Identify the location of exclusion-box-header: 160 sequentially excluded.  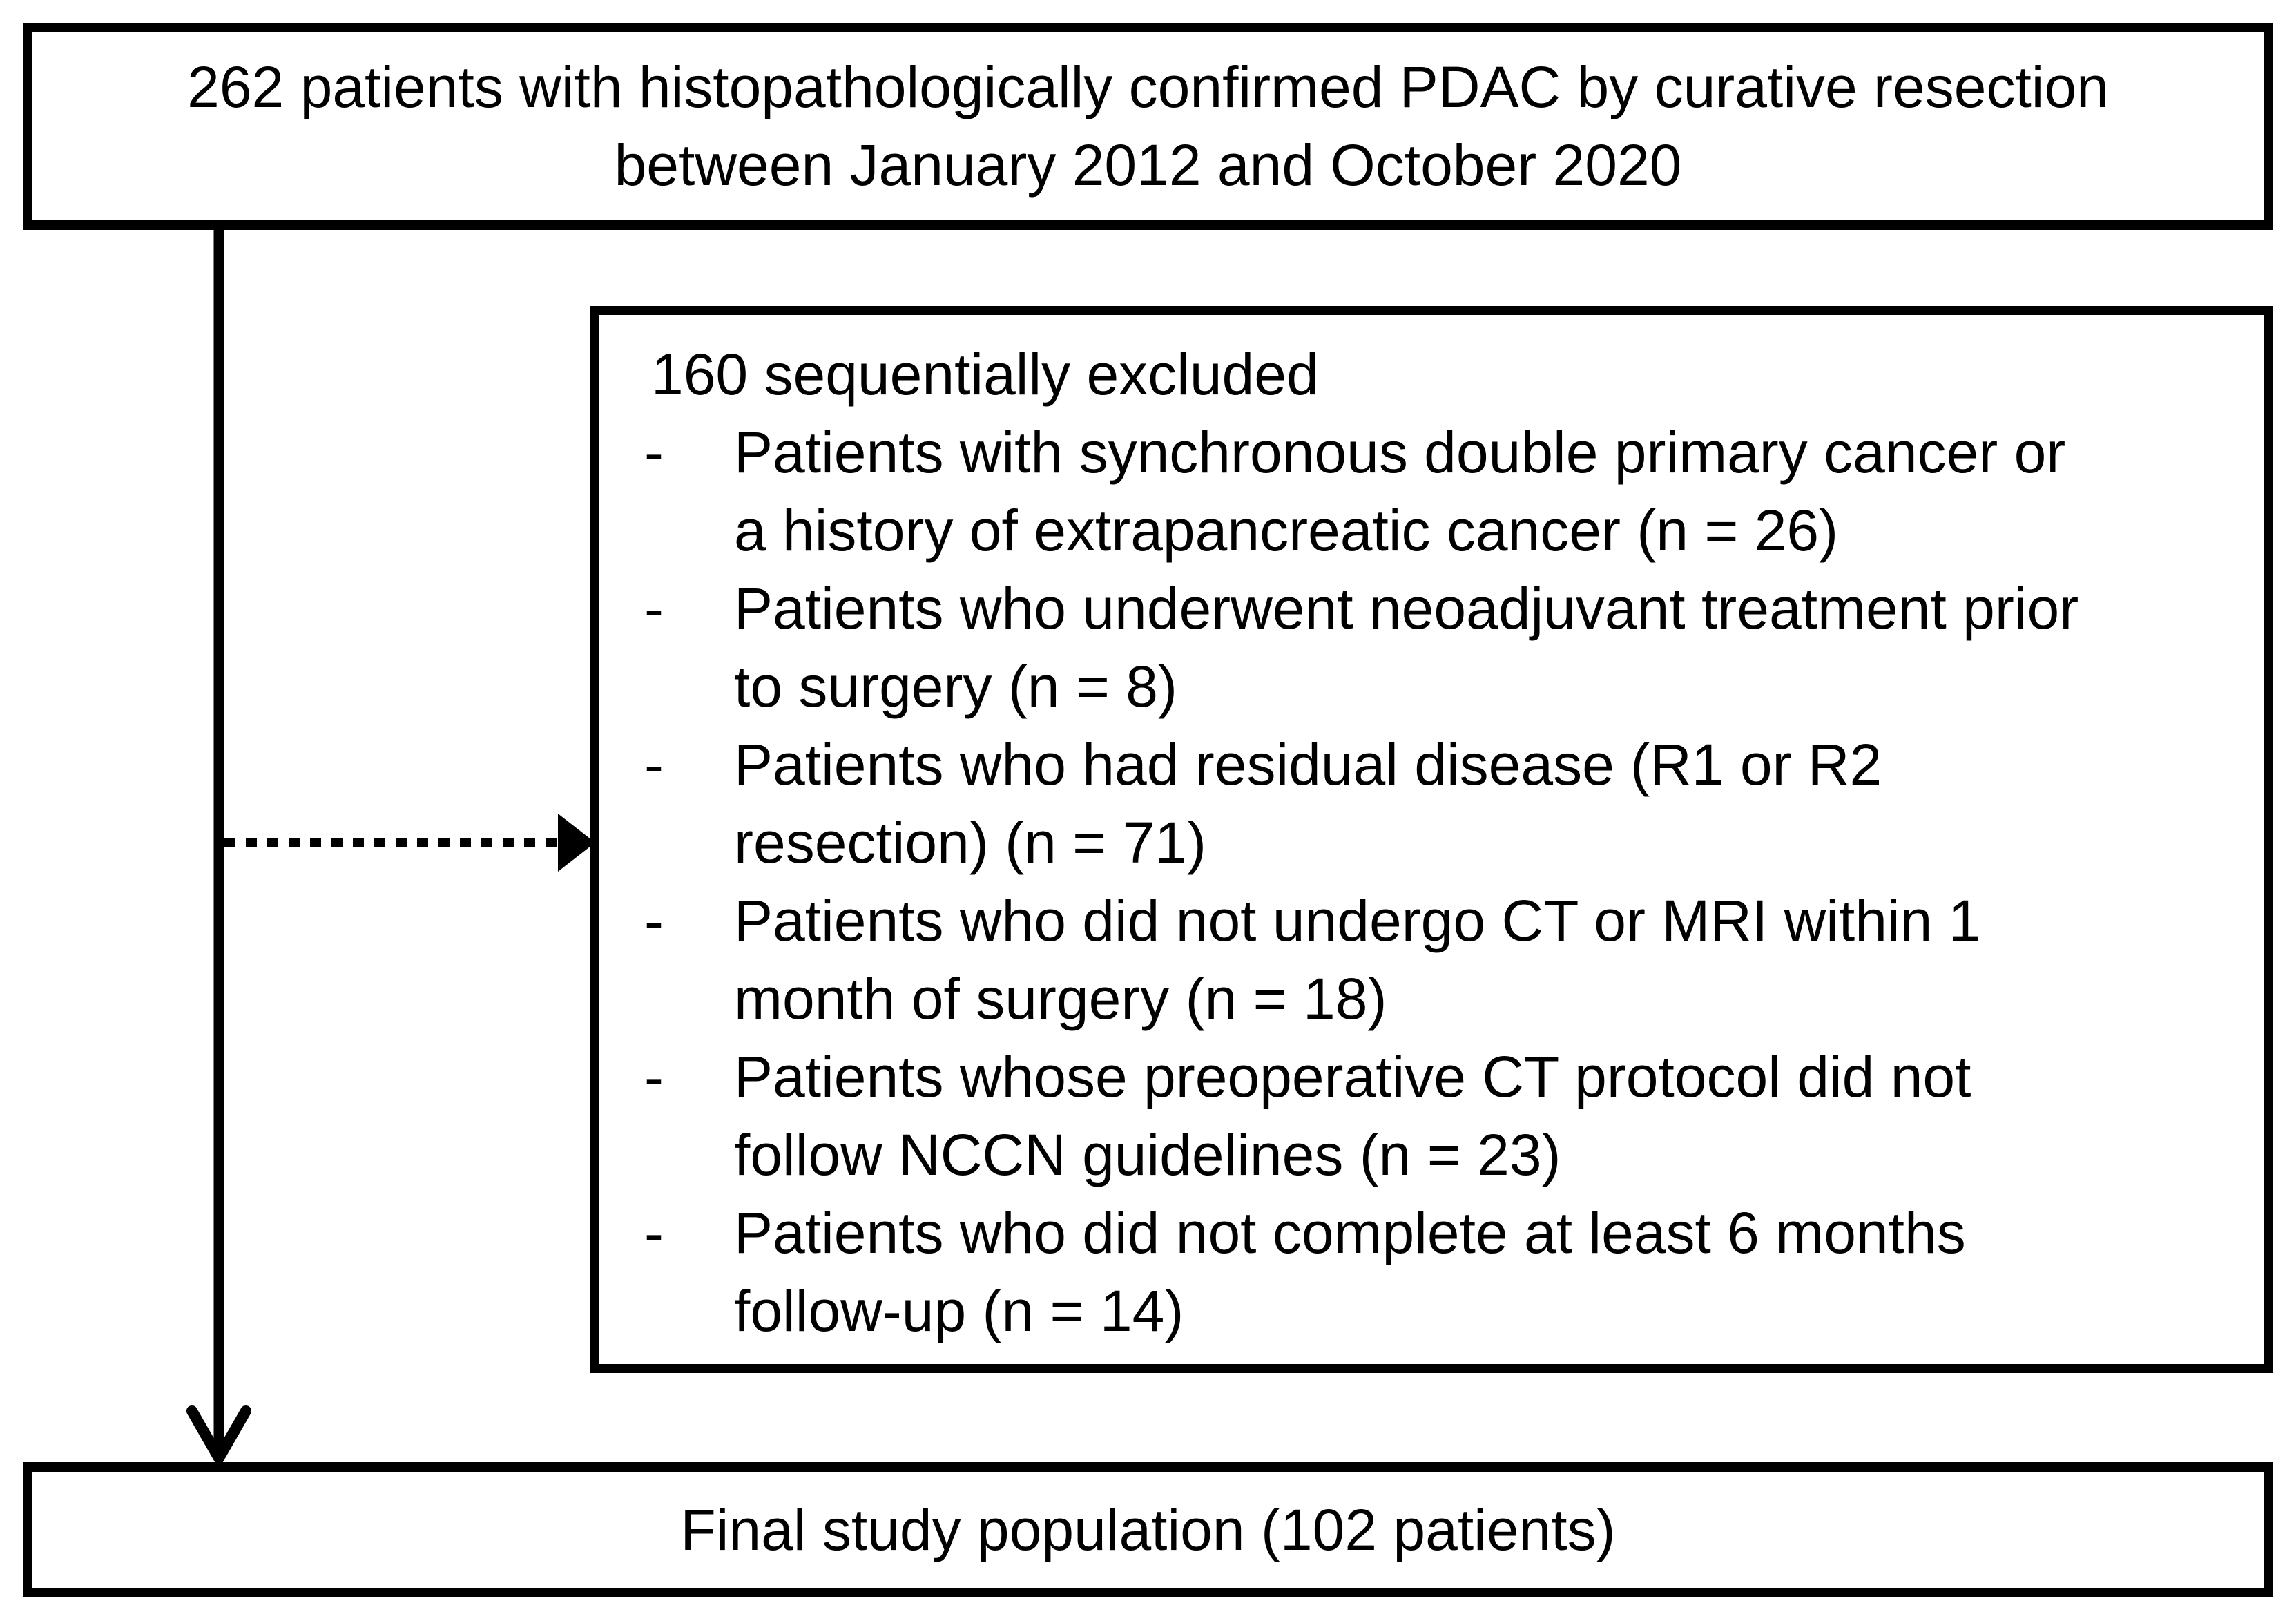
(985, 374).